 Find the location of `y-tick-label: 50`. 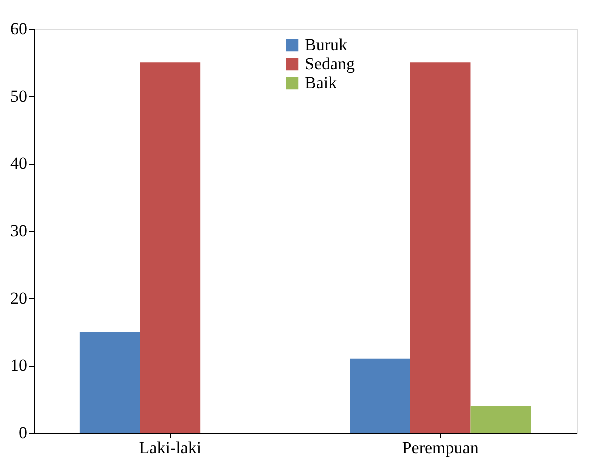

y-tick-label: 50 is located at coordinates (19, 96).